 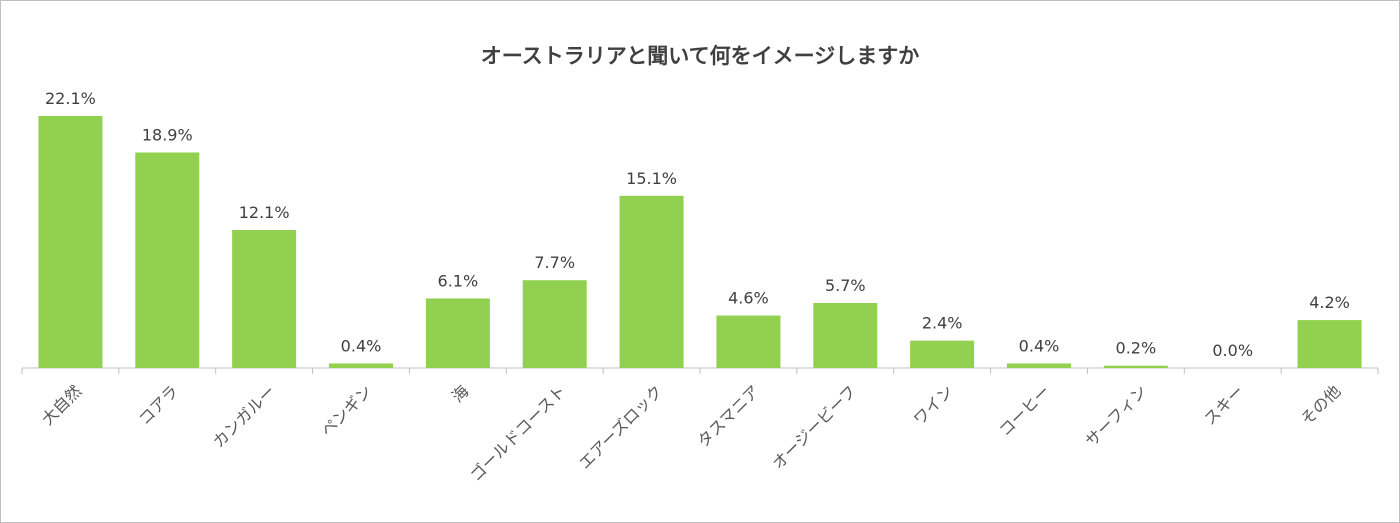 I want to click on chart-title: オーストラリアと聞いて何をイメージしますか, so click(x=700, y=56).